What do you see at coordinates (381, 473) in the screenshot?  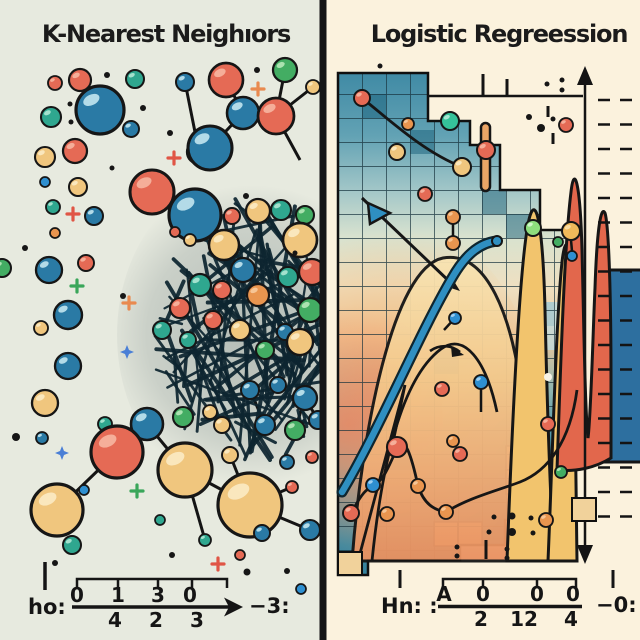 I see `steep-line` at bounding box center [381, 473].